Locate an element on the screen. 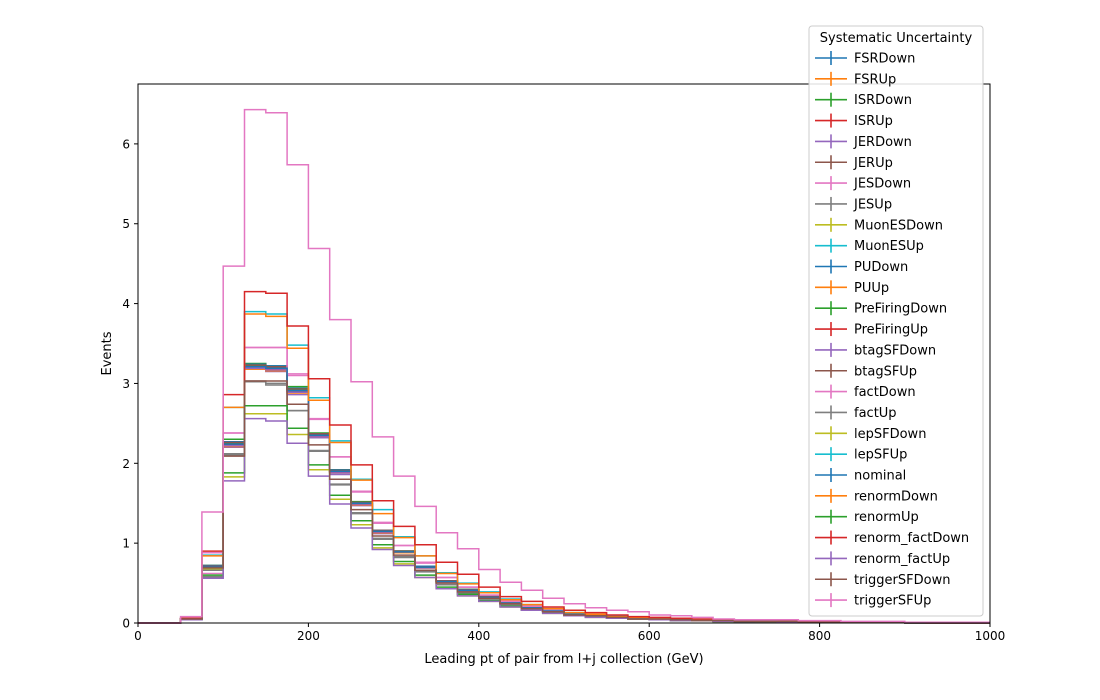 The image size is (1100, 700). legend-label-triggerSFDown: triggerSFDown is located at coordinates (902, 580).